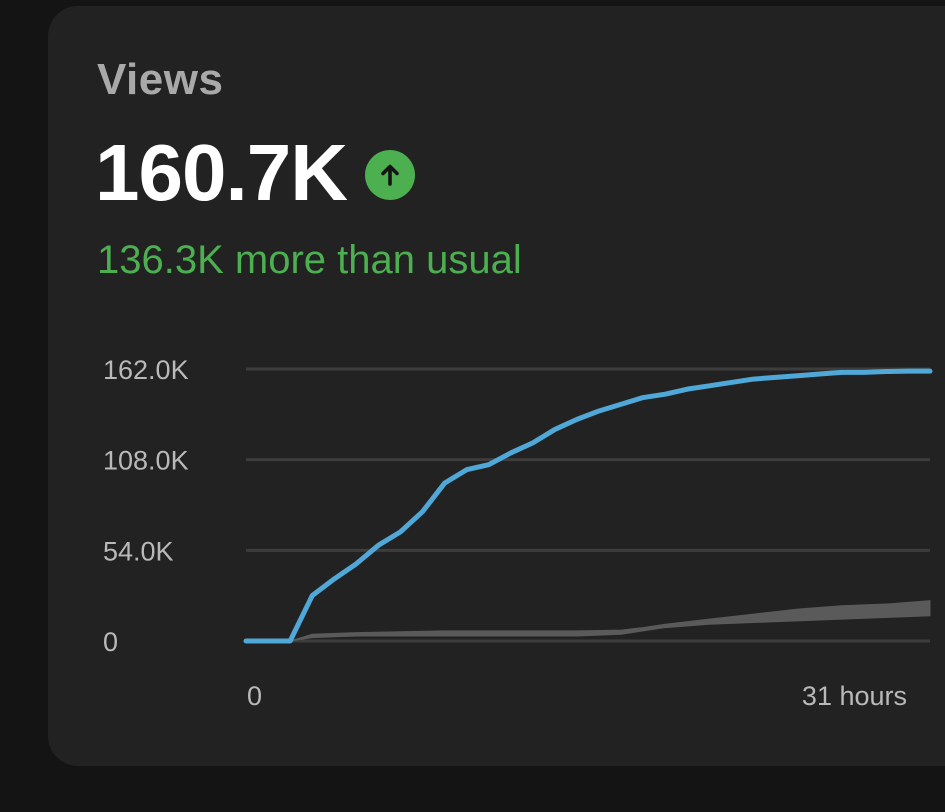 The width and height of the screenshot is (945, 812). I want to click on card-title: Views, so click(160, 79).